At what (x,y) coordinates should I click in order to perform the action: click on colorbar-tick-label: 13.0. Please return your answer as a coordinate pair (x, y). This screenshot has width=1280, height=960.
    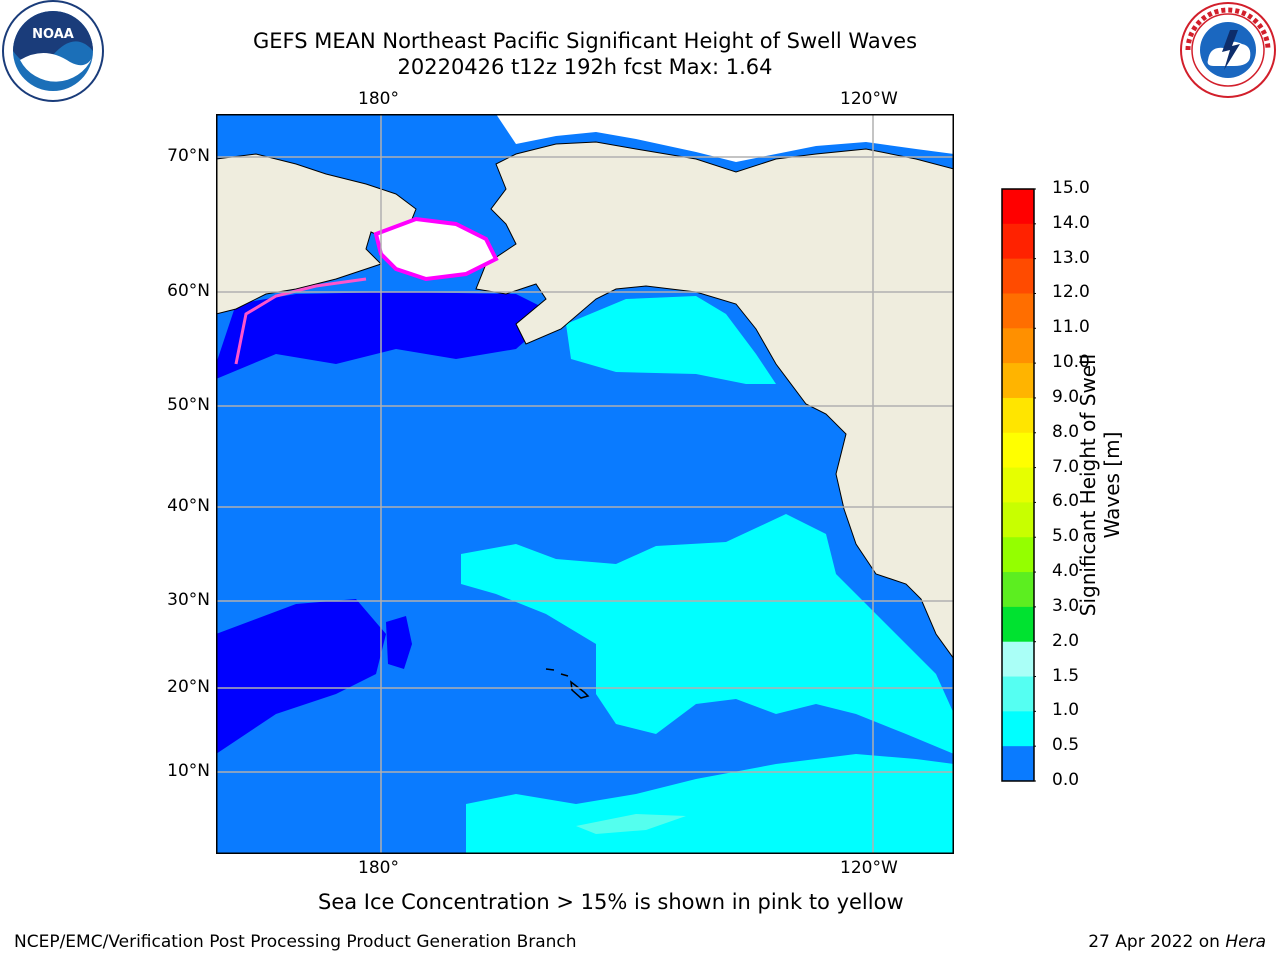
    Looking at the image, I should click on (1071, 257).